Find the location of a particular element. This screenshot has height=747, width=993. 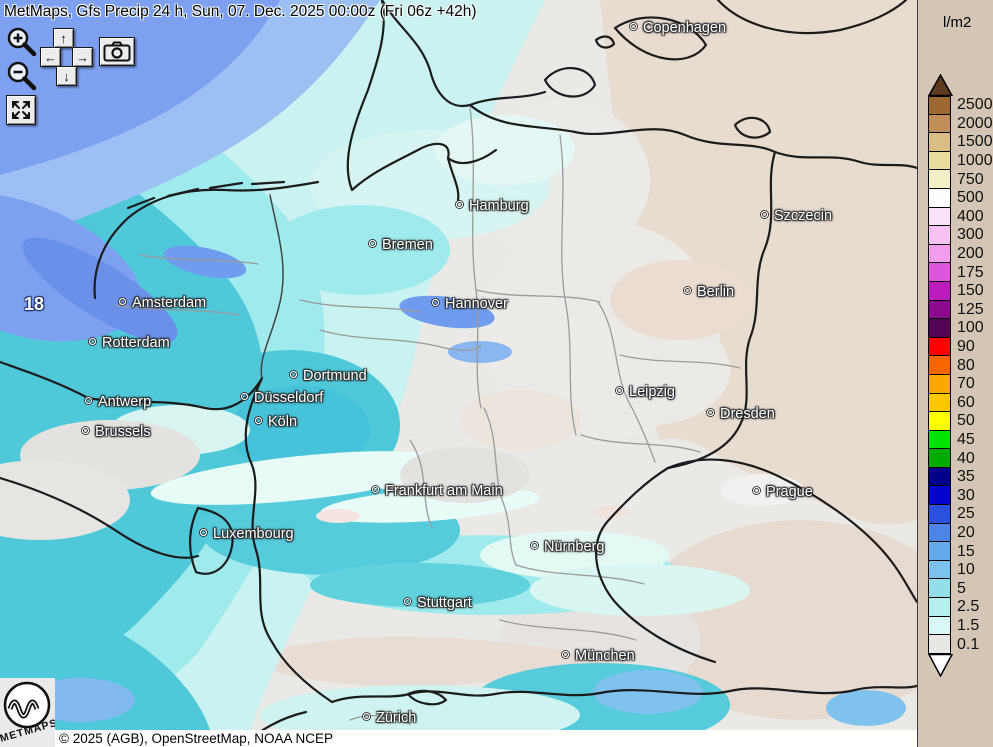

city-label: Copenhagen is located at coordinates (678, 28).